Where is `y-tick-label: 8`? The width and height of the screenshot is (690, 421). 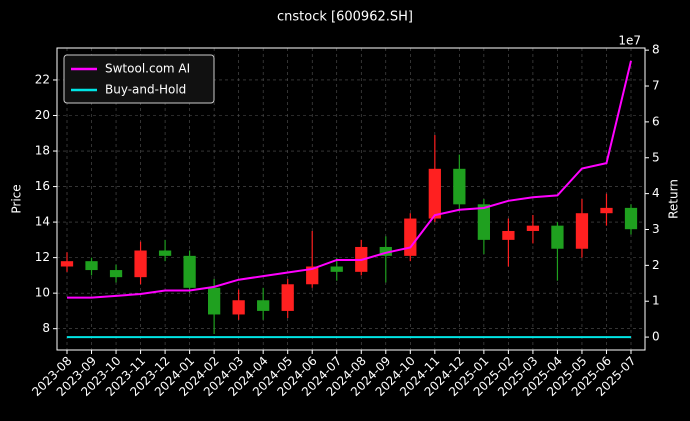 y-tick-label: 8 is located at coordinates (46, 328).